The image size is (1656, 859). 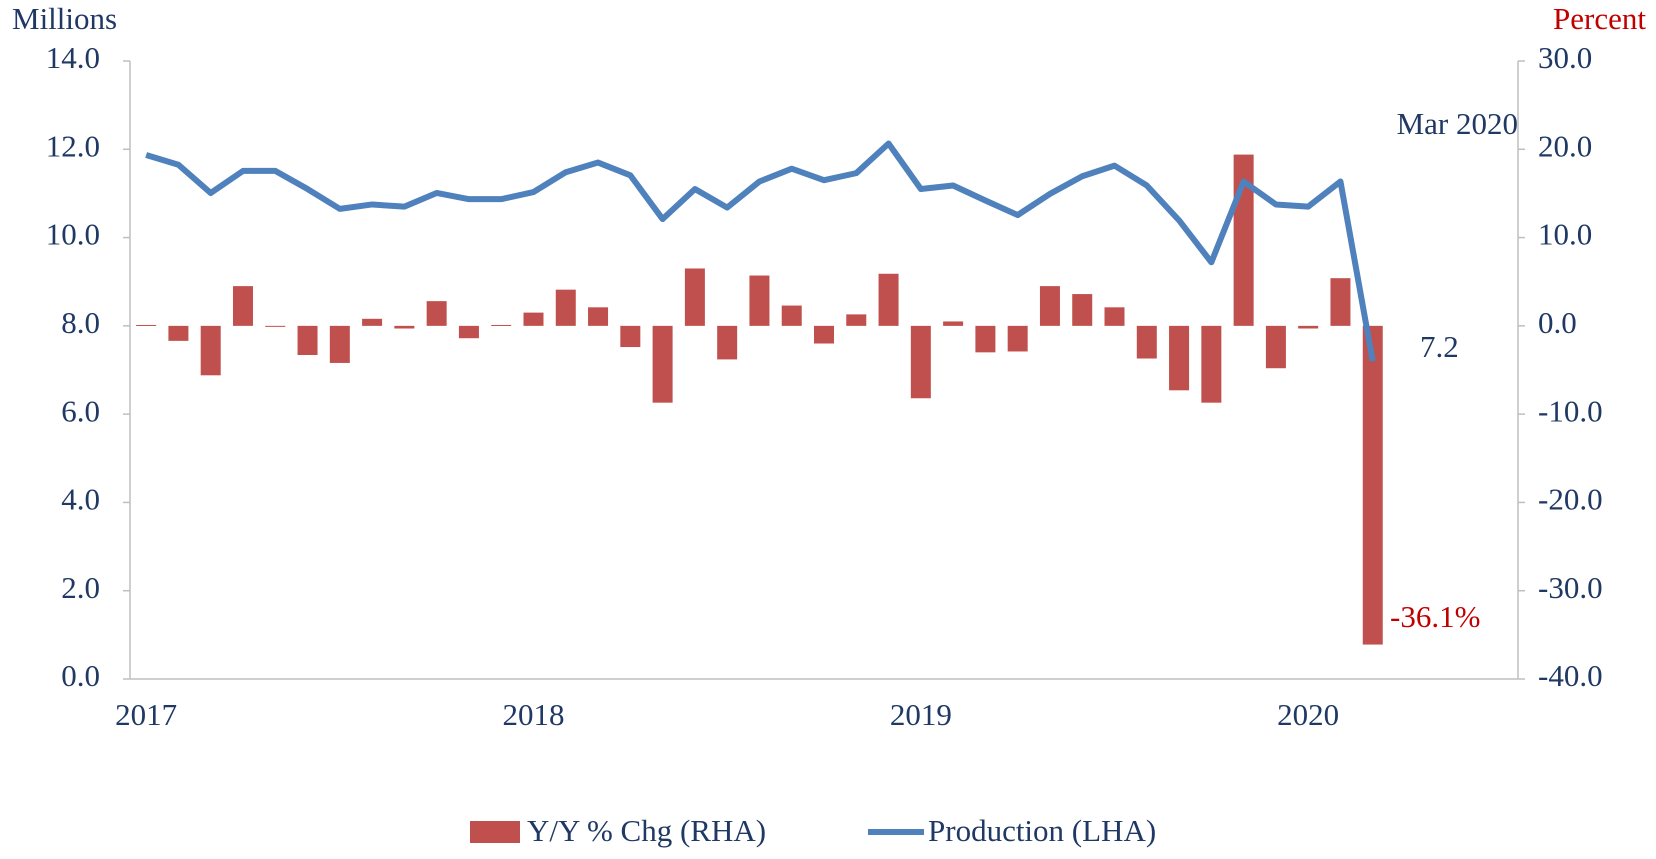 I want to click on y-axis-title: Millions, so click(x=64, y=18).